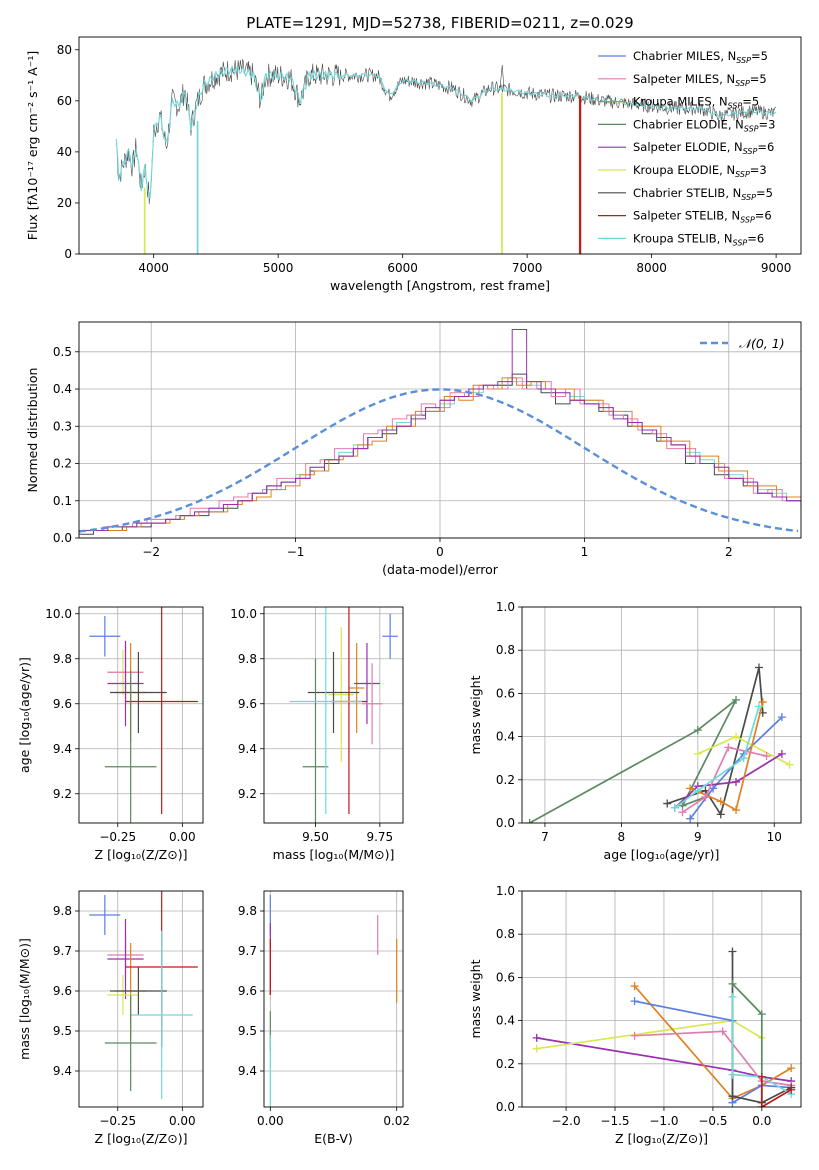 The image size is (819, 1170). Describe the element at coordinates (698, 239) in the screenshot. I see `legend-label: Kroupa STELIB, NSSP=6` at that location.